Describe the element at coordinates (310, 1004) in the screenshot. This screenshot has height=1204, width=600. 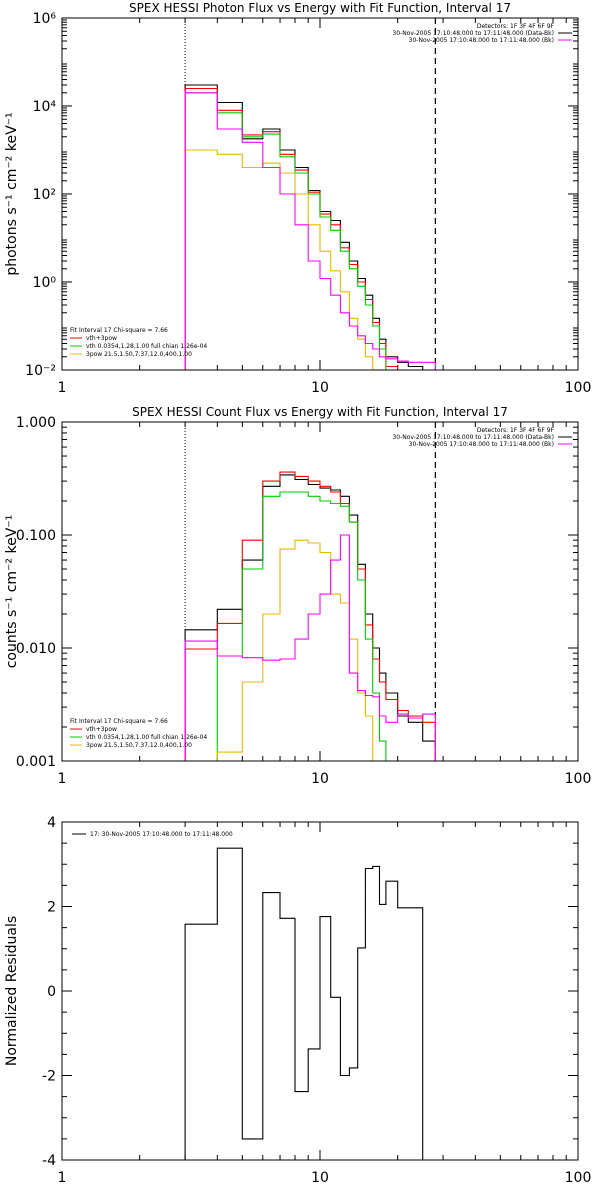
I see `series-17-line` at that location.